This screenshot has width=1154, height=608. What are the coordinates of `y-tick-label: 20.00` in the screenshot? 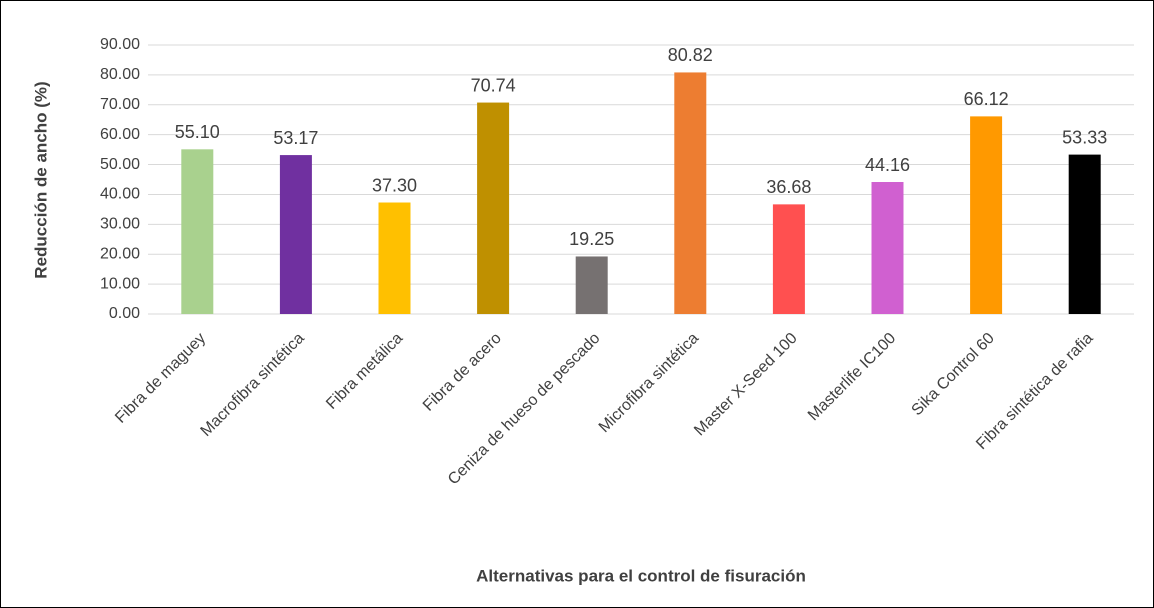 It's located at (120, 253).